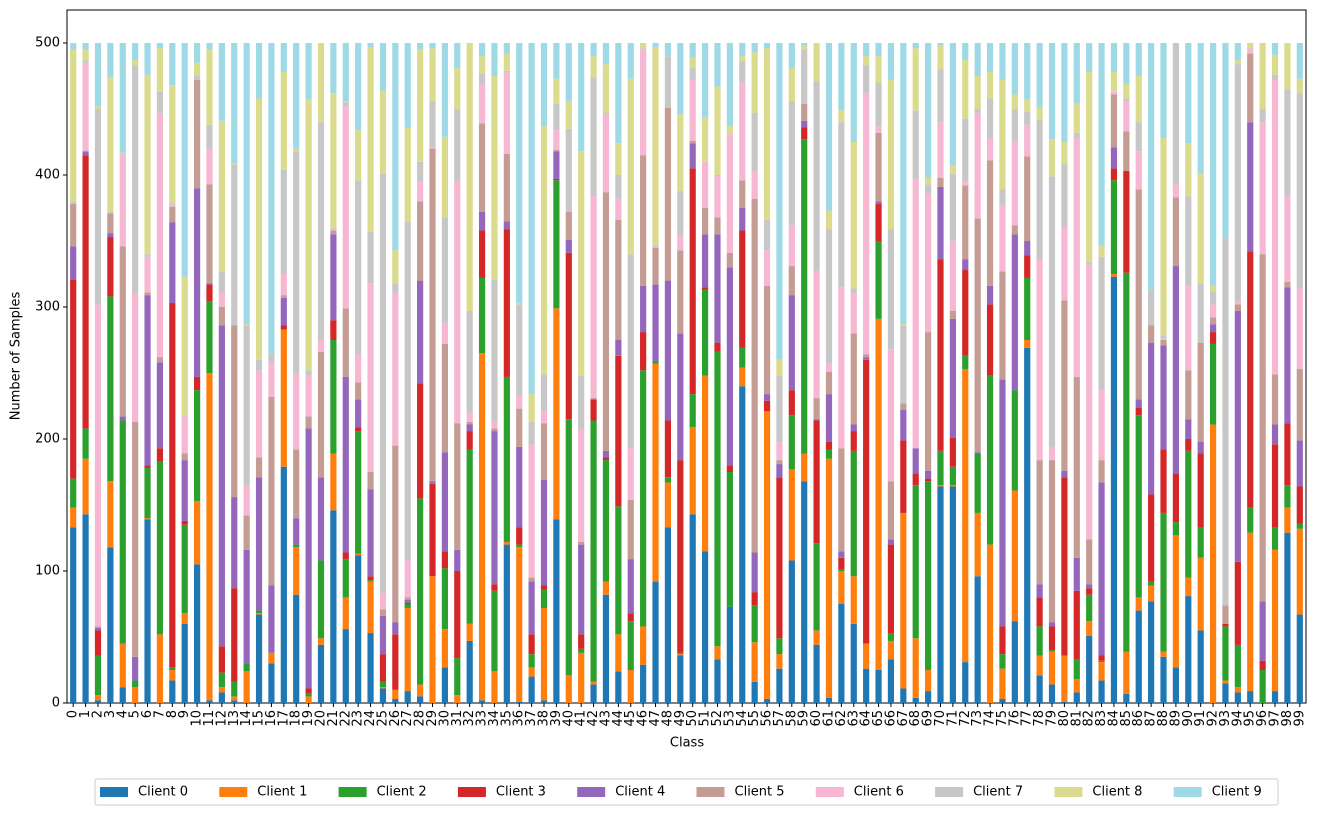 This screenshot has height=814, width=1319. I want to click on legend-label: Client 8, so click(1117, 792).